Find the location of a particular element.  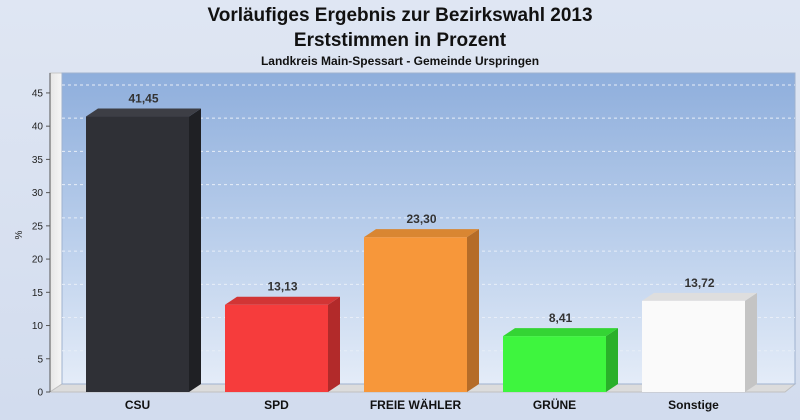

chart-subtitle: Erststimmen in Prozent is located at coordinates (400, 40).